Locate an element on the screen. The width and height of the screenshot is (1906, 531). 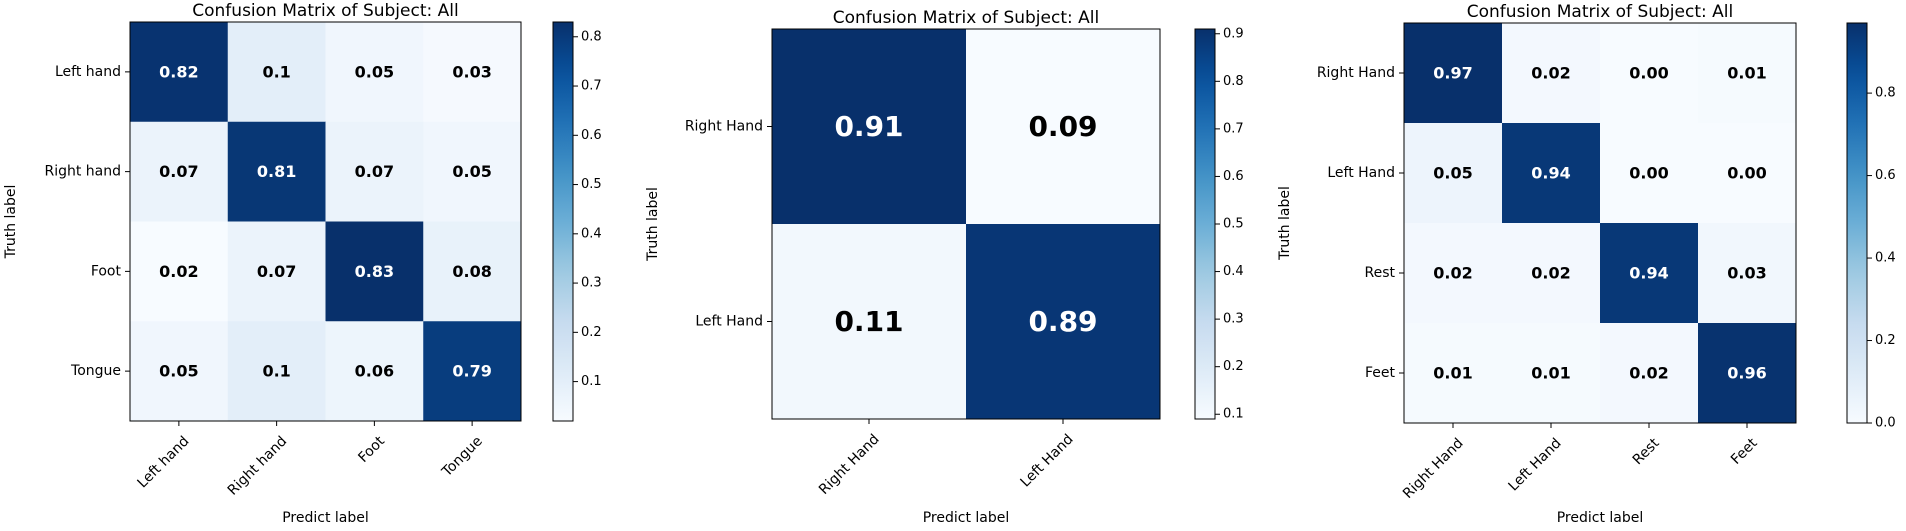
cell-value-label: 0.83 is located at coordinates (374, 271).